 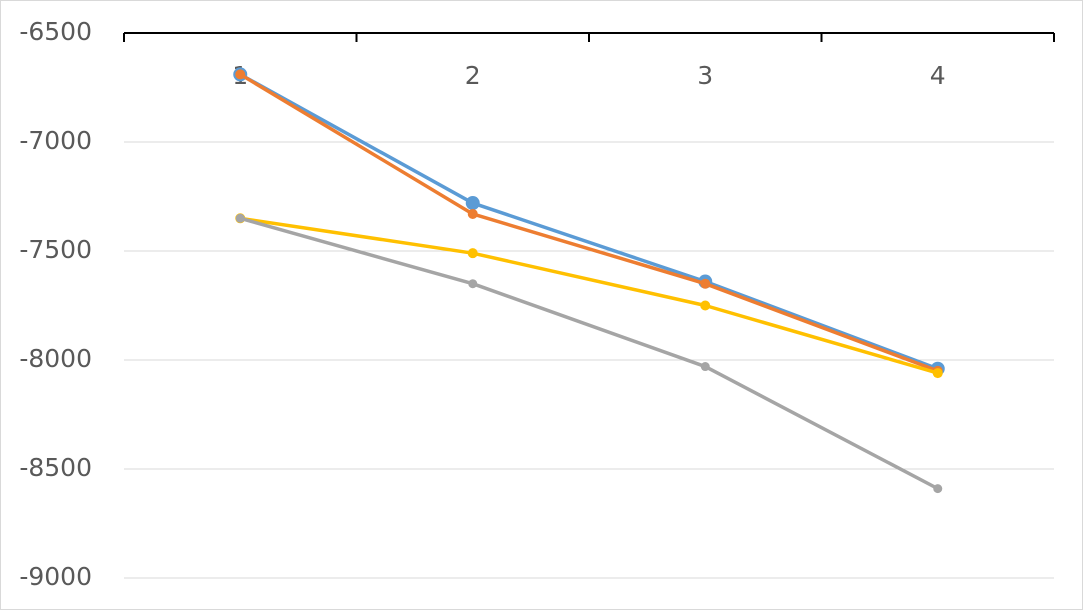 What do you see at coordinates (55, 249) in the screenshot?
I see `y-tick-label: -7500` at bounding box center [55, 249].